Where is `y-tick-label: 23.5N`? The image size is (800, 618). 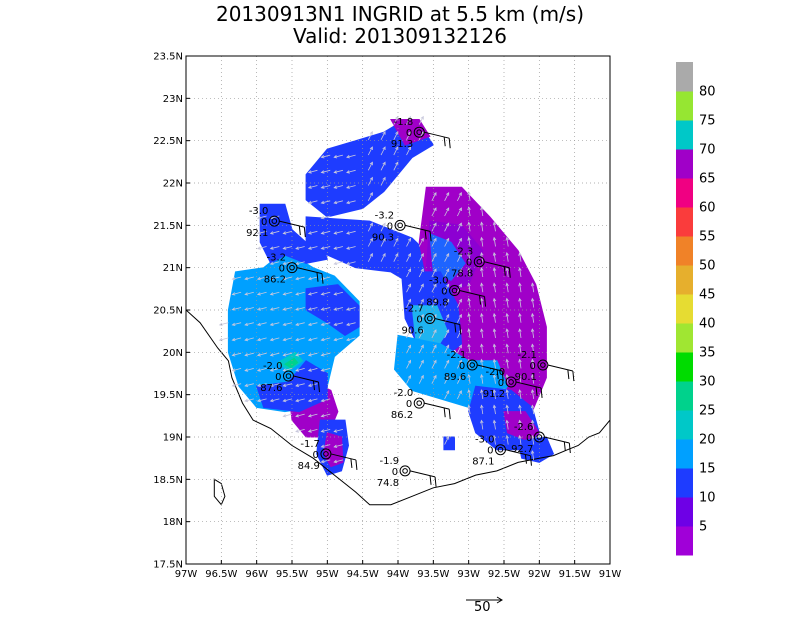
y-tick-label: 23.5N is located at coordinates (168, 57).